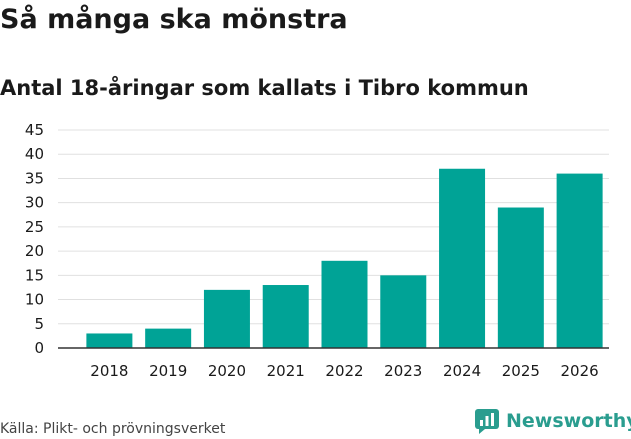 The image size is (631, 439). Describe the element at coordinates (168, 371) in the screenshot. I see `x-tick-label-2019: 2019` at that location.